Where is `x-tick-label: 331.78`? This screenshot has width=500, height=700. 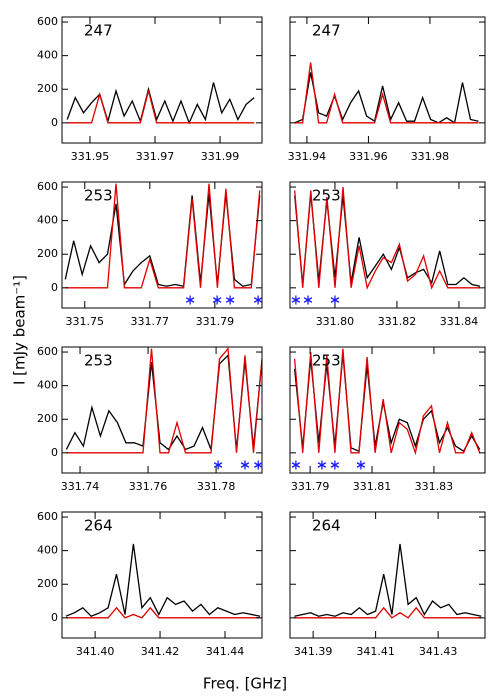
x-tick-label: 331.78 is located at coordinates (216, 486).